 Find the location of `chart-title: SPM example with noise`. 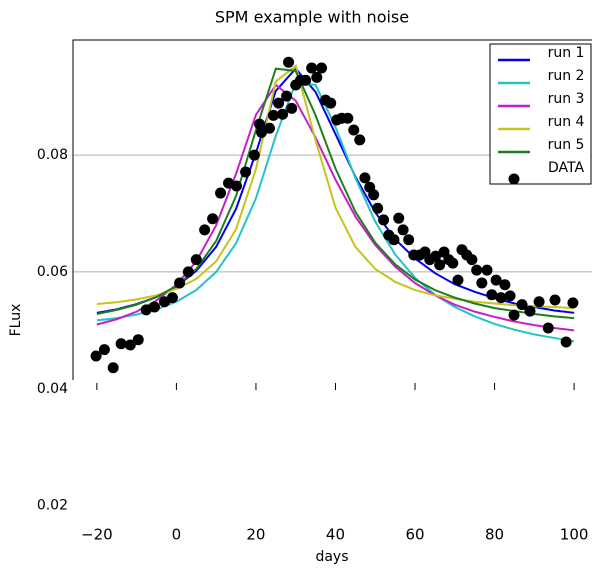

chart-title: SPM example with noise is located at coordinates (312, 17).